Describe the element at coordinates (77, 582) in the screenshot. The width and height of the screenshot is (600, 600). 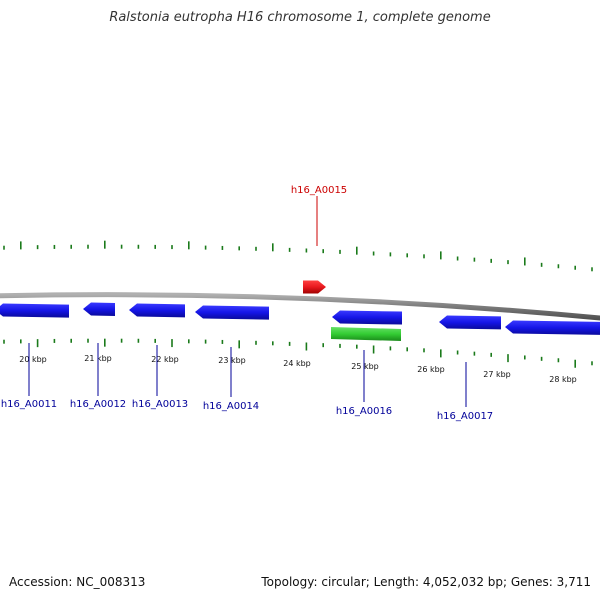
I see `accession-text: Accession: NC_008313` at that location.